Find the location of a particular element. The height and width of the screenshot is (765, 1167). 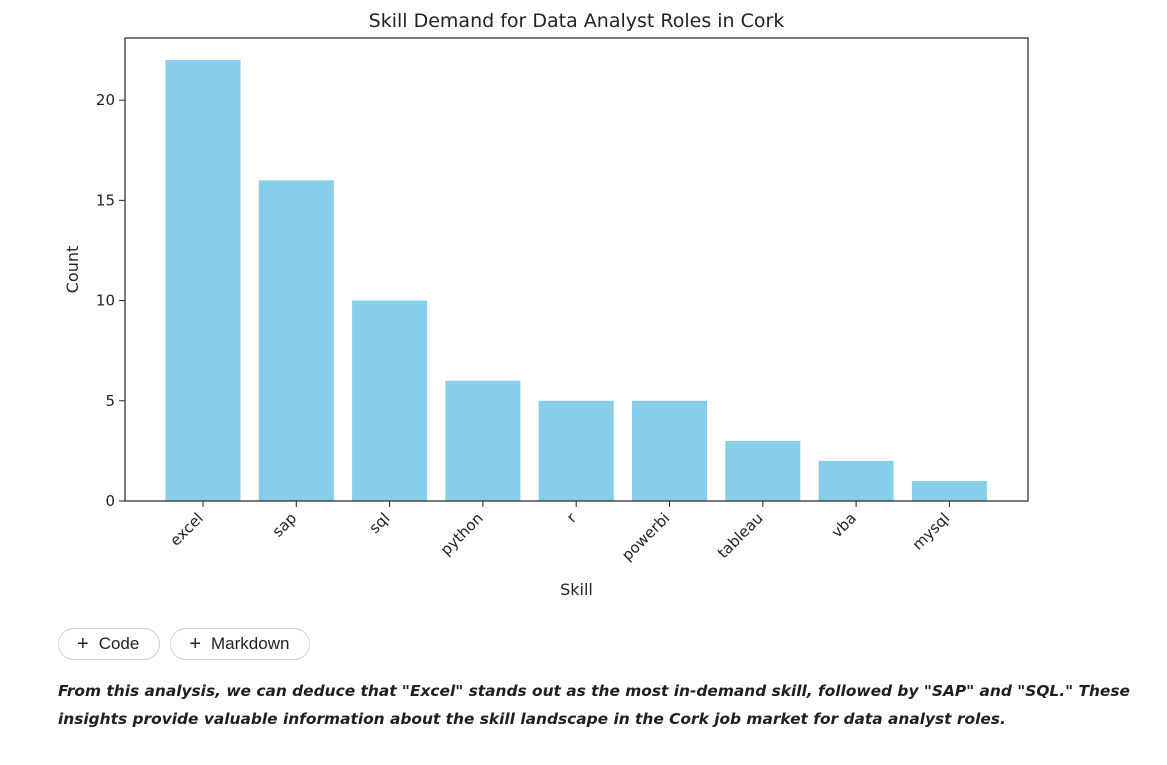

y-tick-label: 5 is located at coordinates (110, 401).